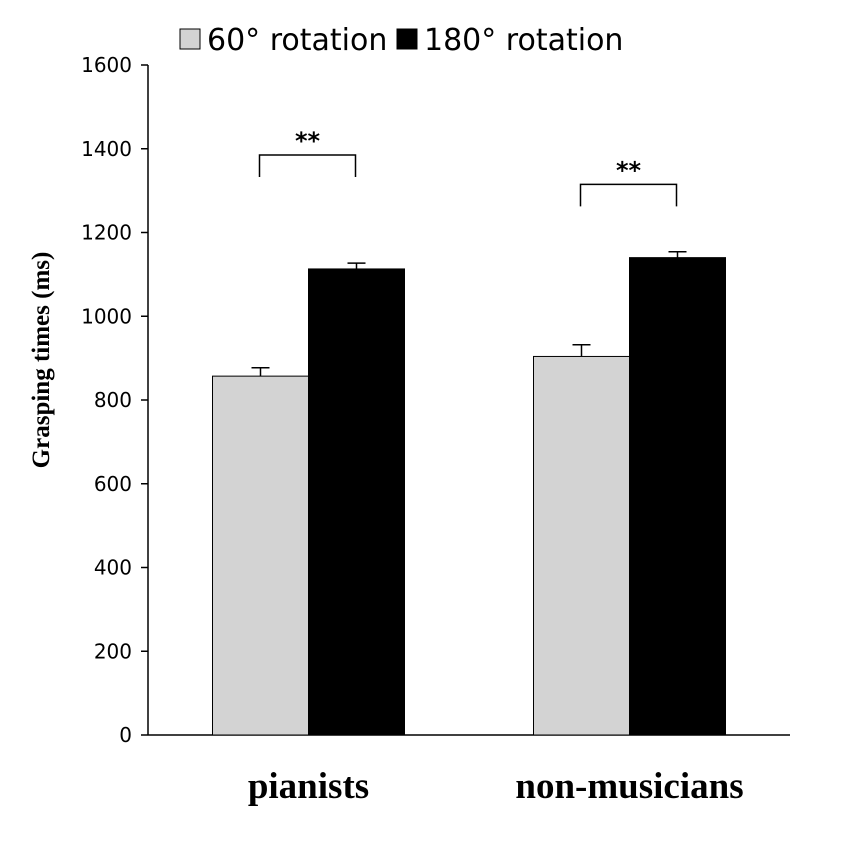  Describe the element at coordinates (297, 40) in the screenshot. I see `legend-label: 60° rotation` at that location.